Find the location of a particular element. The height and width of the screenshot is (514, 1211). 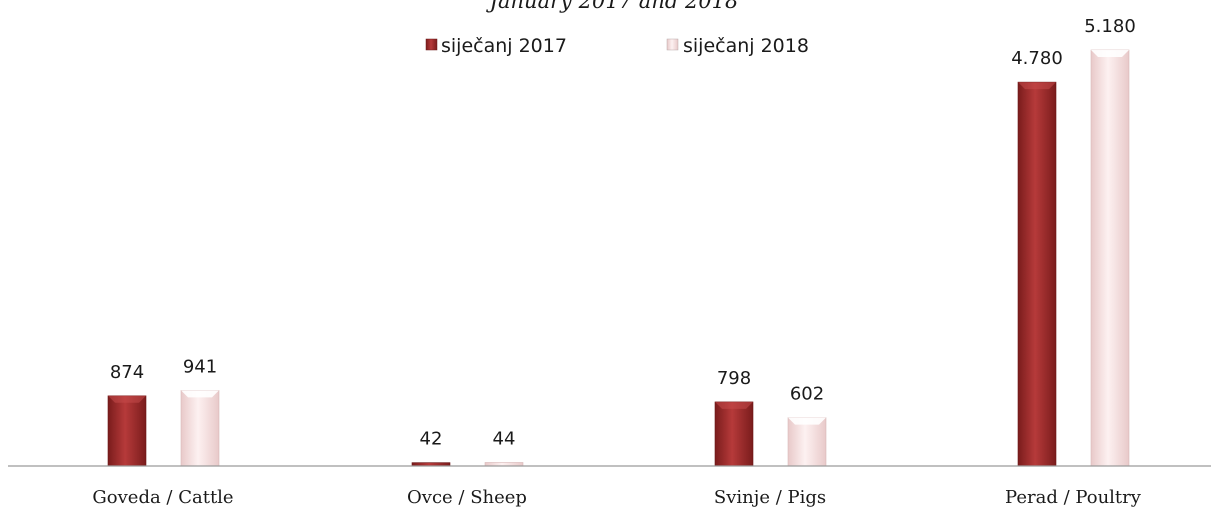

data-label-2018-2: 602 is located at coordinates (807, 394).